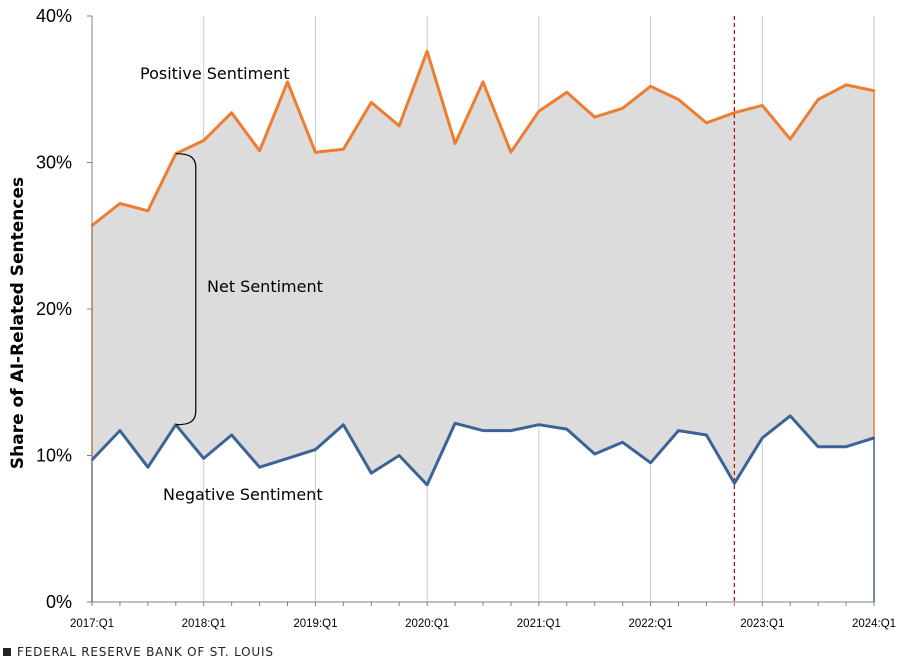 Image resolution: width=909 pixels, height=659 pixels. Describe the element at coordinates (762, 624) in the screenshot. I see `x-tick-label: 2023:Q1` at that location.